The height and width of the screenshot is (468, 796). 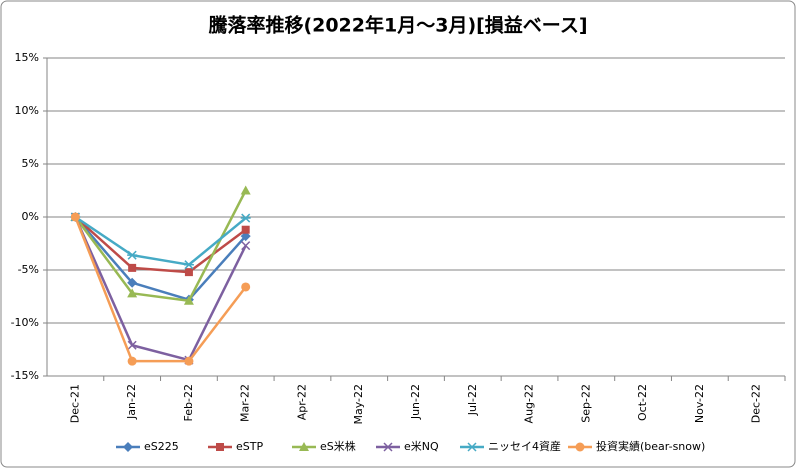 I want to click on x-tick-label: Jan-22, so click(x=131, y=402).